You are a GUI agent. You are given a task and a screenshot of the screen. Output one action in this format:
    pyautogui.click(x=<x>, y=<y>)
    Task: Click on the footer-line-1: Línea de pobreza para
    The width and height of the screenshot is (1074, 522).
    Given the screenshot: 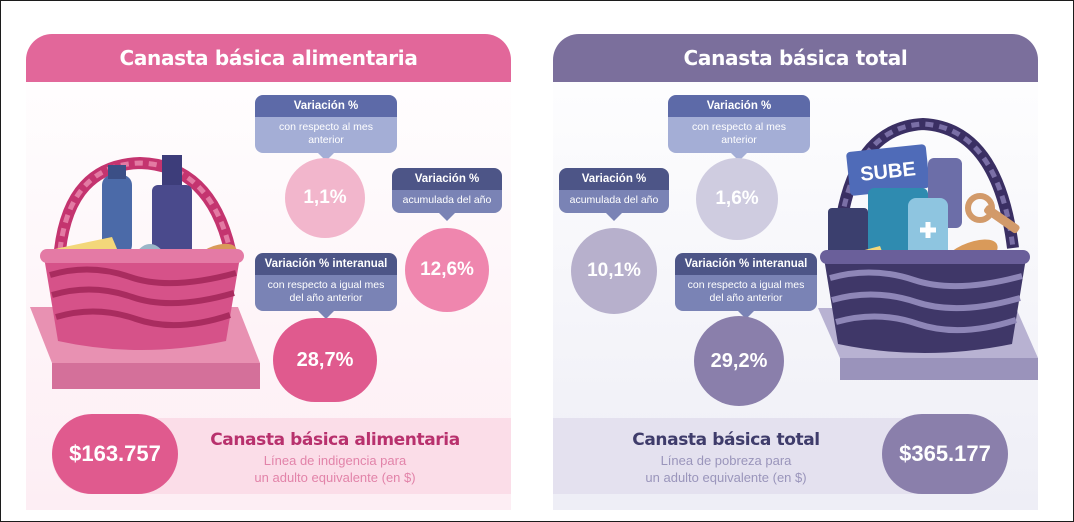 What is the action you would take?
    pyautogui.click(x=726, y=460)
    